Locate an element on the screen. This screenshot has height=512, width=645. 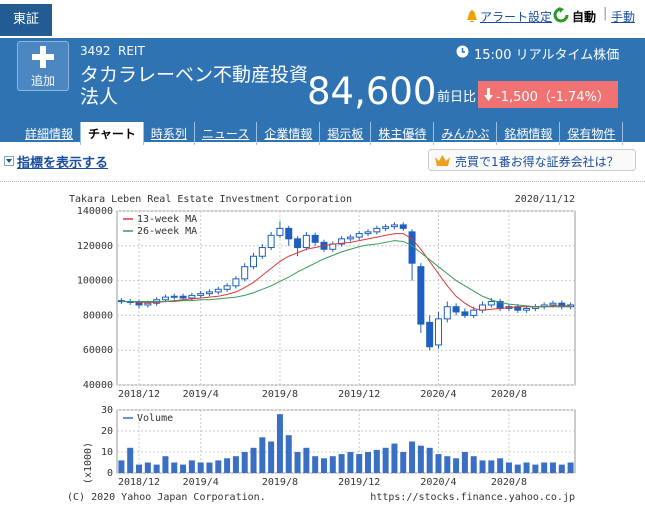
y-tick-label: 30 is located at coordinates (107, 410).